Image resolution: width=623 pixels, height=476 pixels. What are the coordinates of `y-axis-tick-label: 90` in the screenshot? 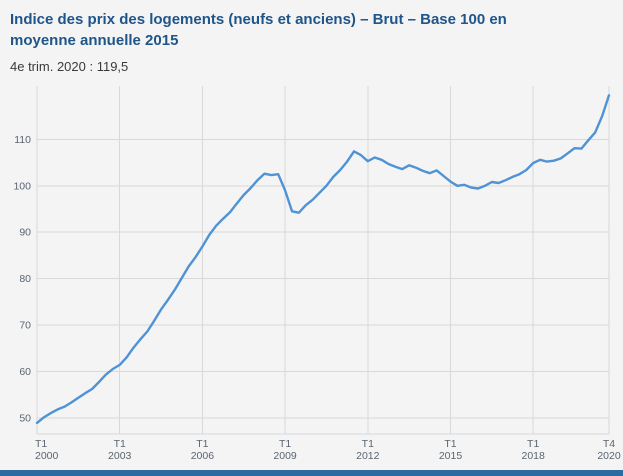 It's located at (25, 233).